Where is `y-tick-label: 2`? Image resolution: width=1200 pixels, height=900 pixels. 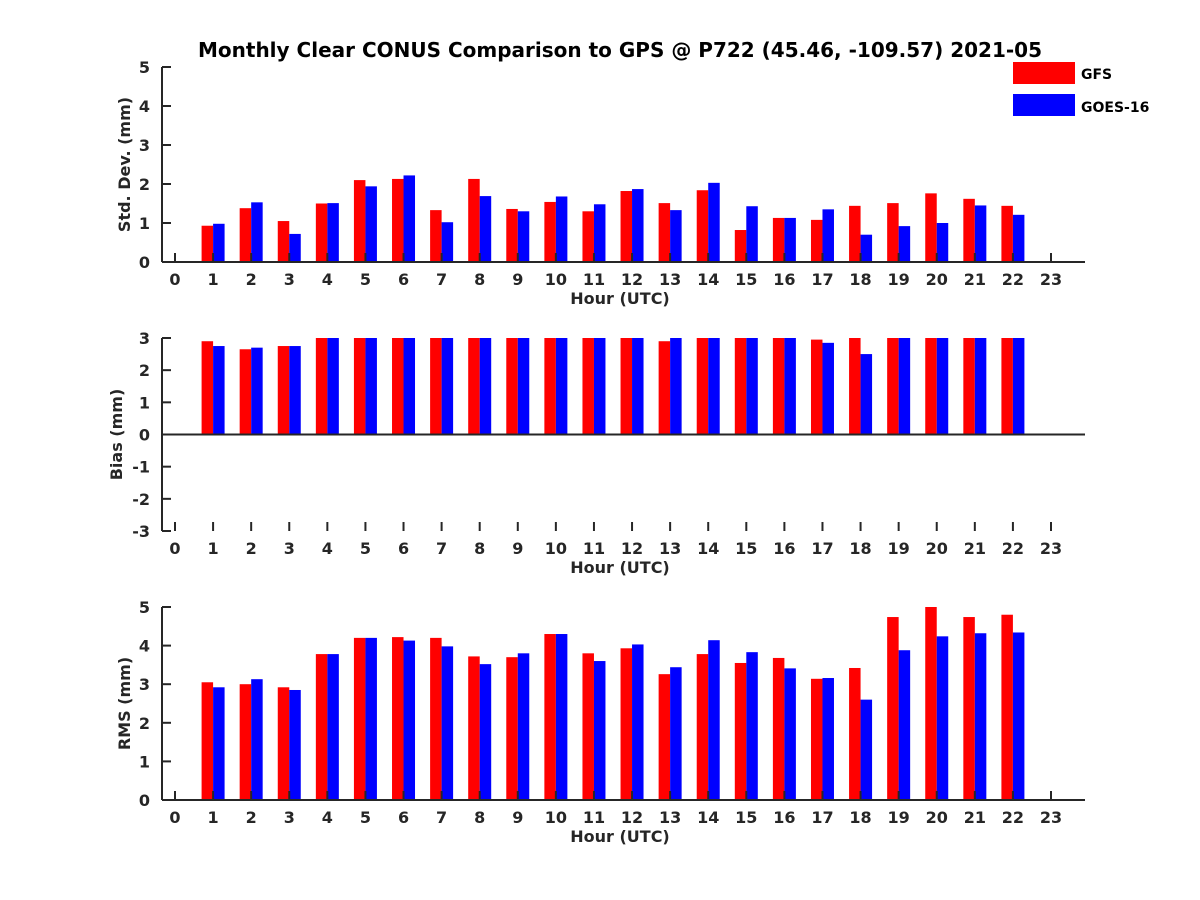 y-tick-label: 2 is located at coordinates (144, 370).